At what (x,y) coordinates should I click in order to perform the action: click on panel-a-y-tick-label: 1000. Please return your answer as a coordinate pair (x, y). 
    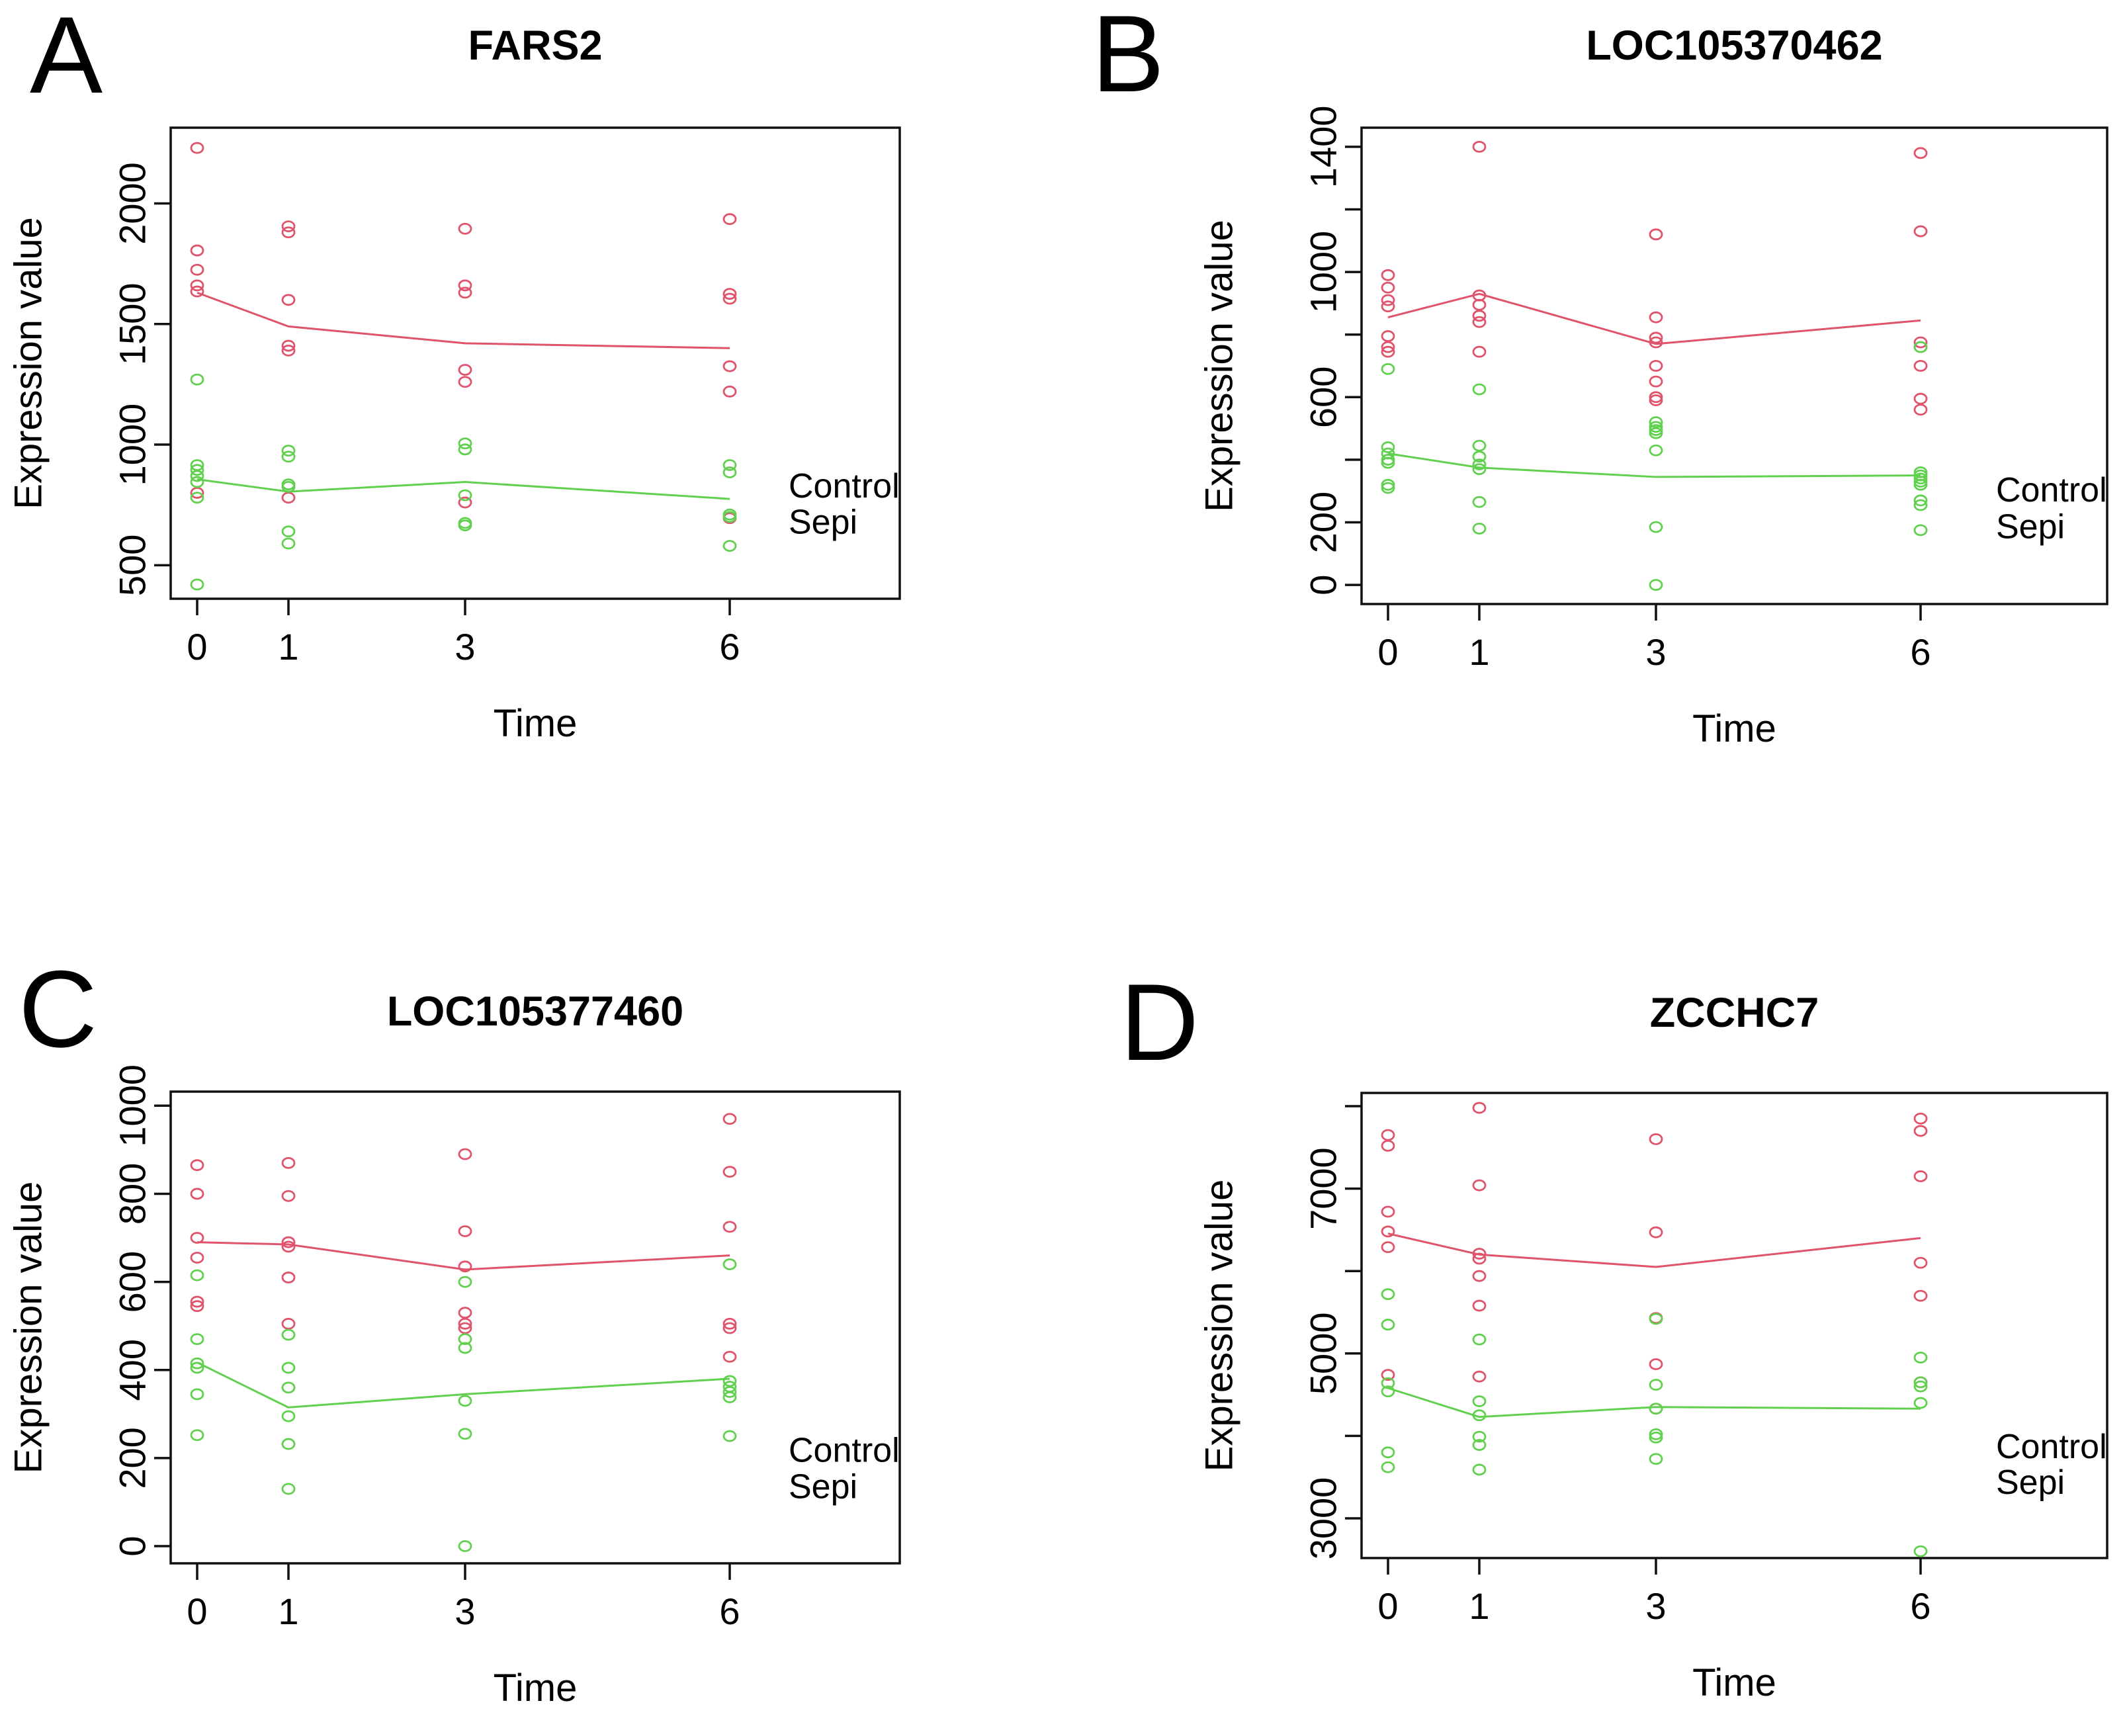
    Looking at the image, I should click on (132, 445).